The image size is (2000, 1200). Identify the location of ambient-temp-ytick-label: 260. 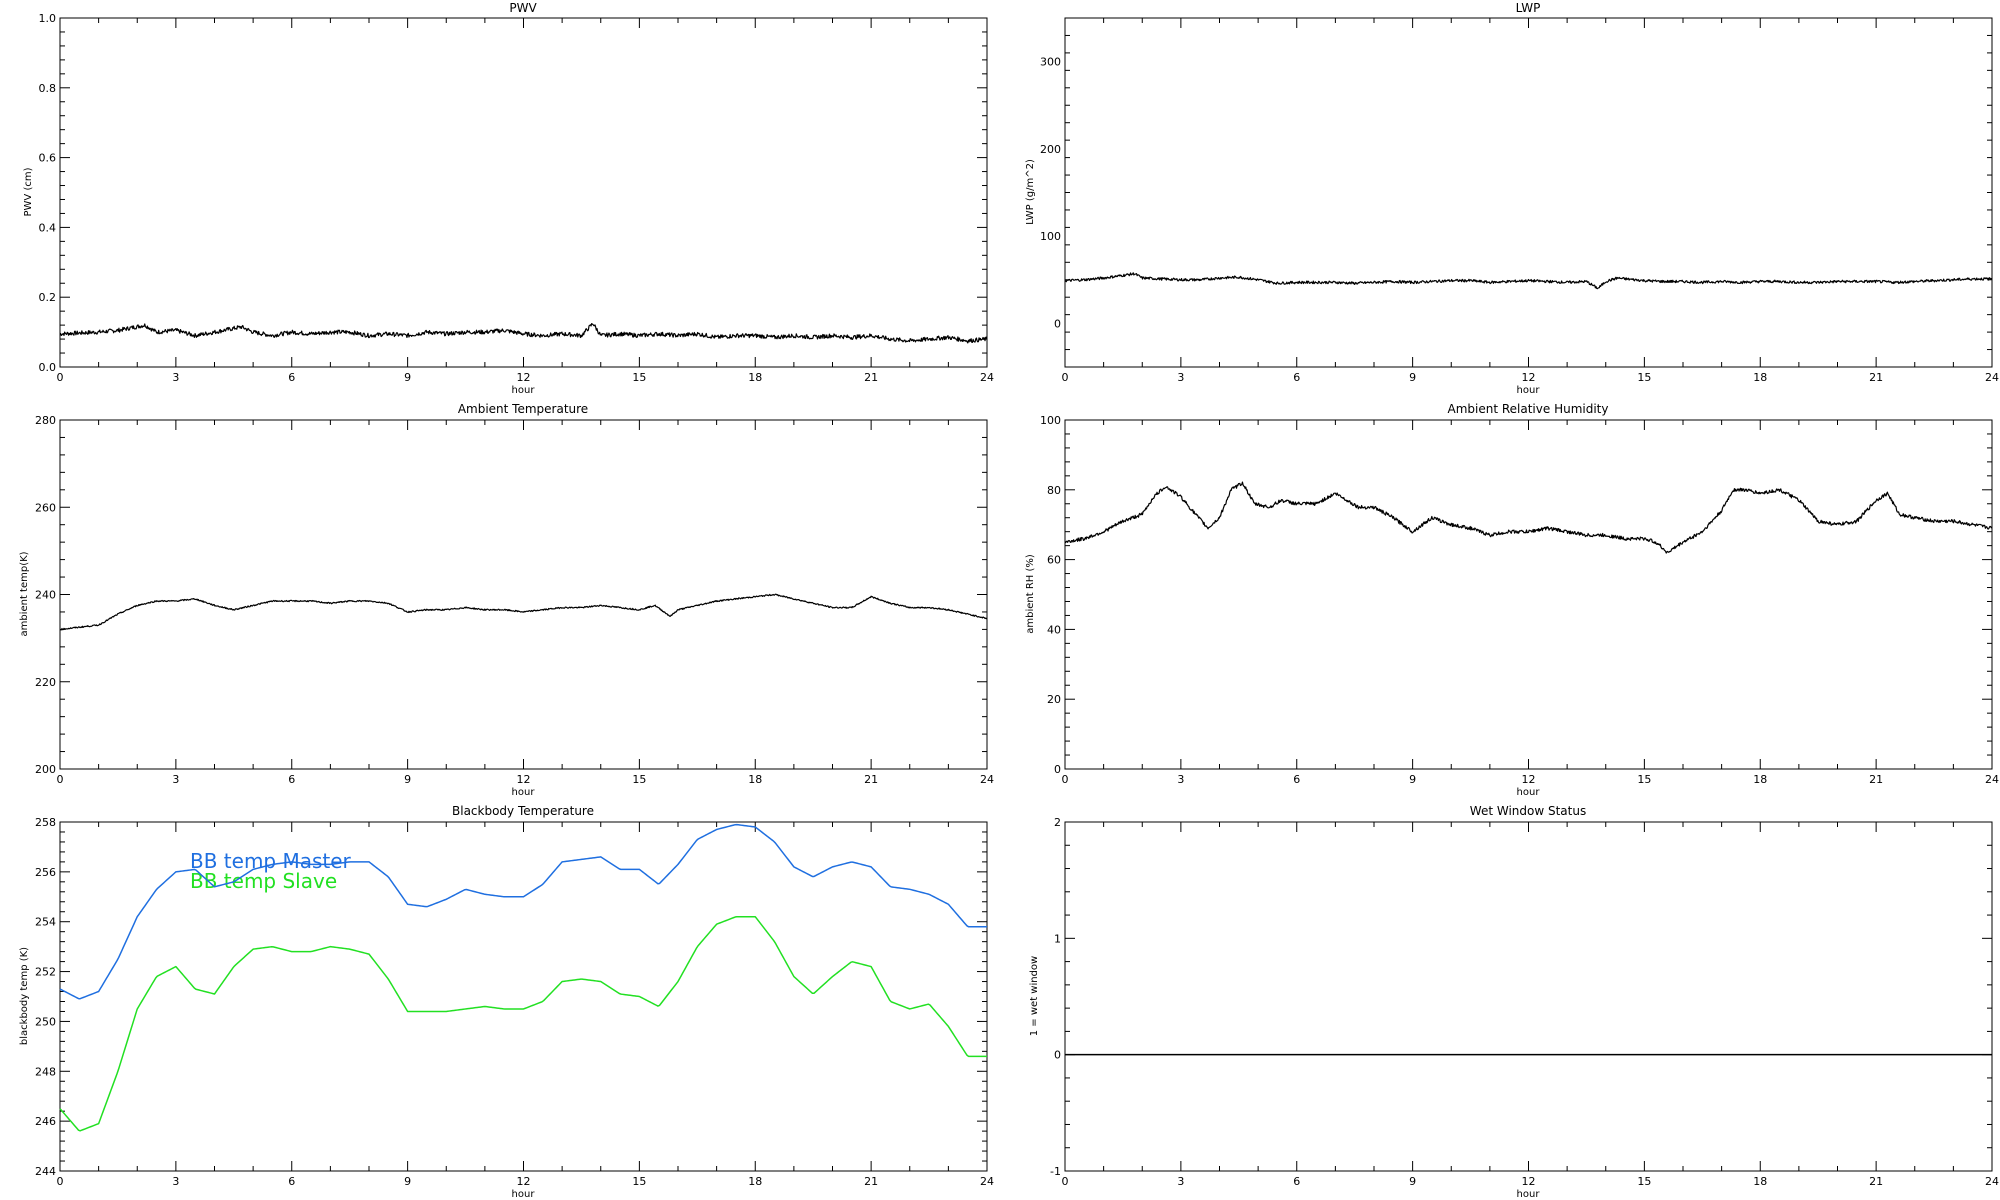
(45, 507).